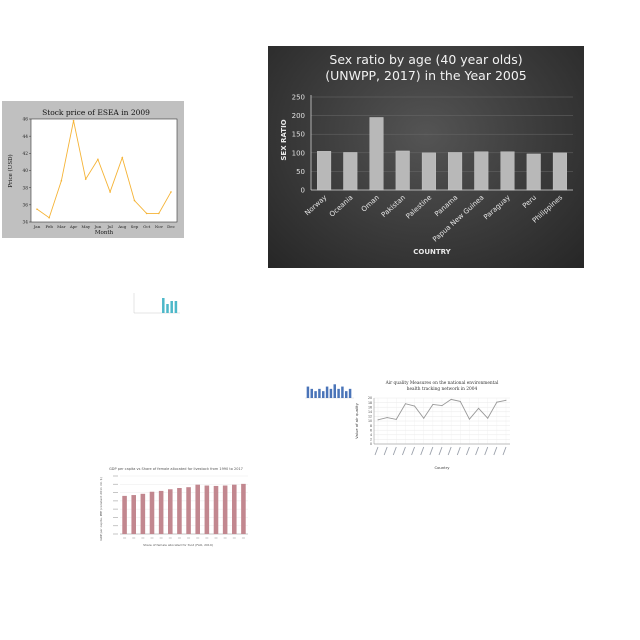 Image resolution: width=640 pixels, height=640 pixels. Describe the element at coordinates (26, 205) in the screenshot. I see `stock-y-tick-label: 36` at that location.